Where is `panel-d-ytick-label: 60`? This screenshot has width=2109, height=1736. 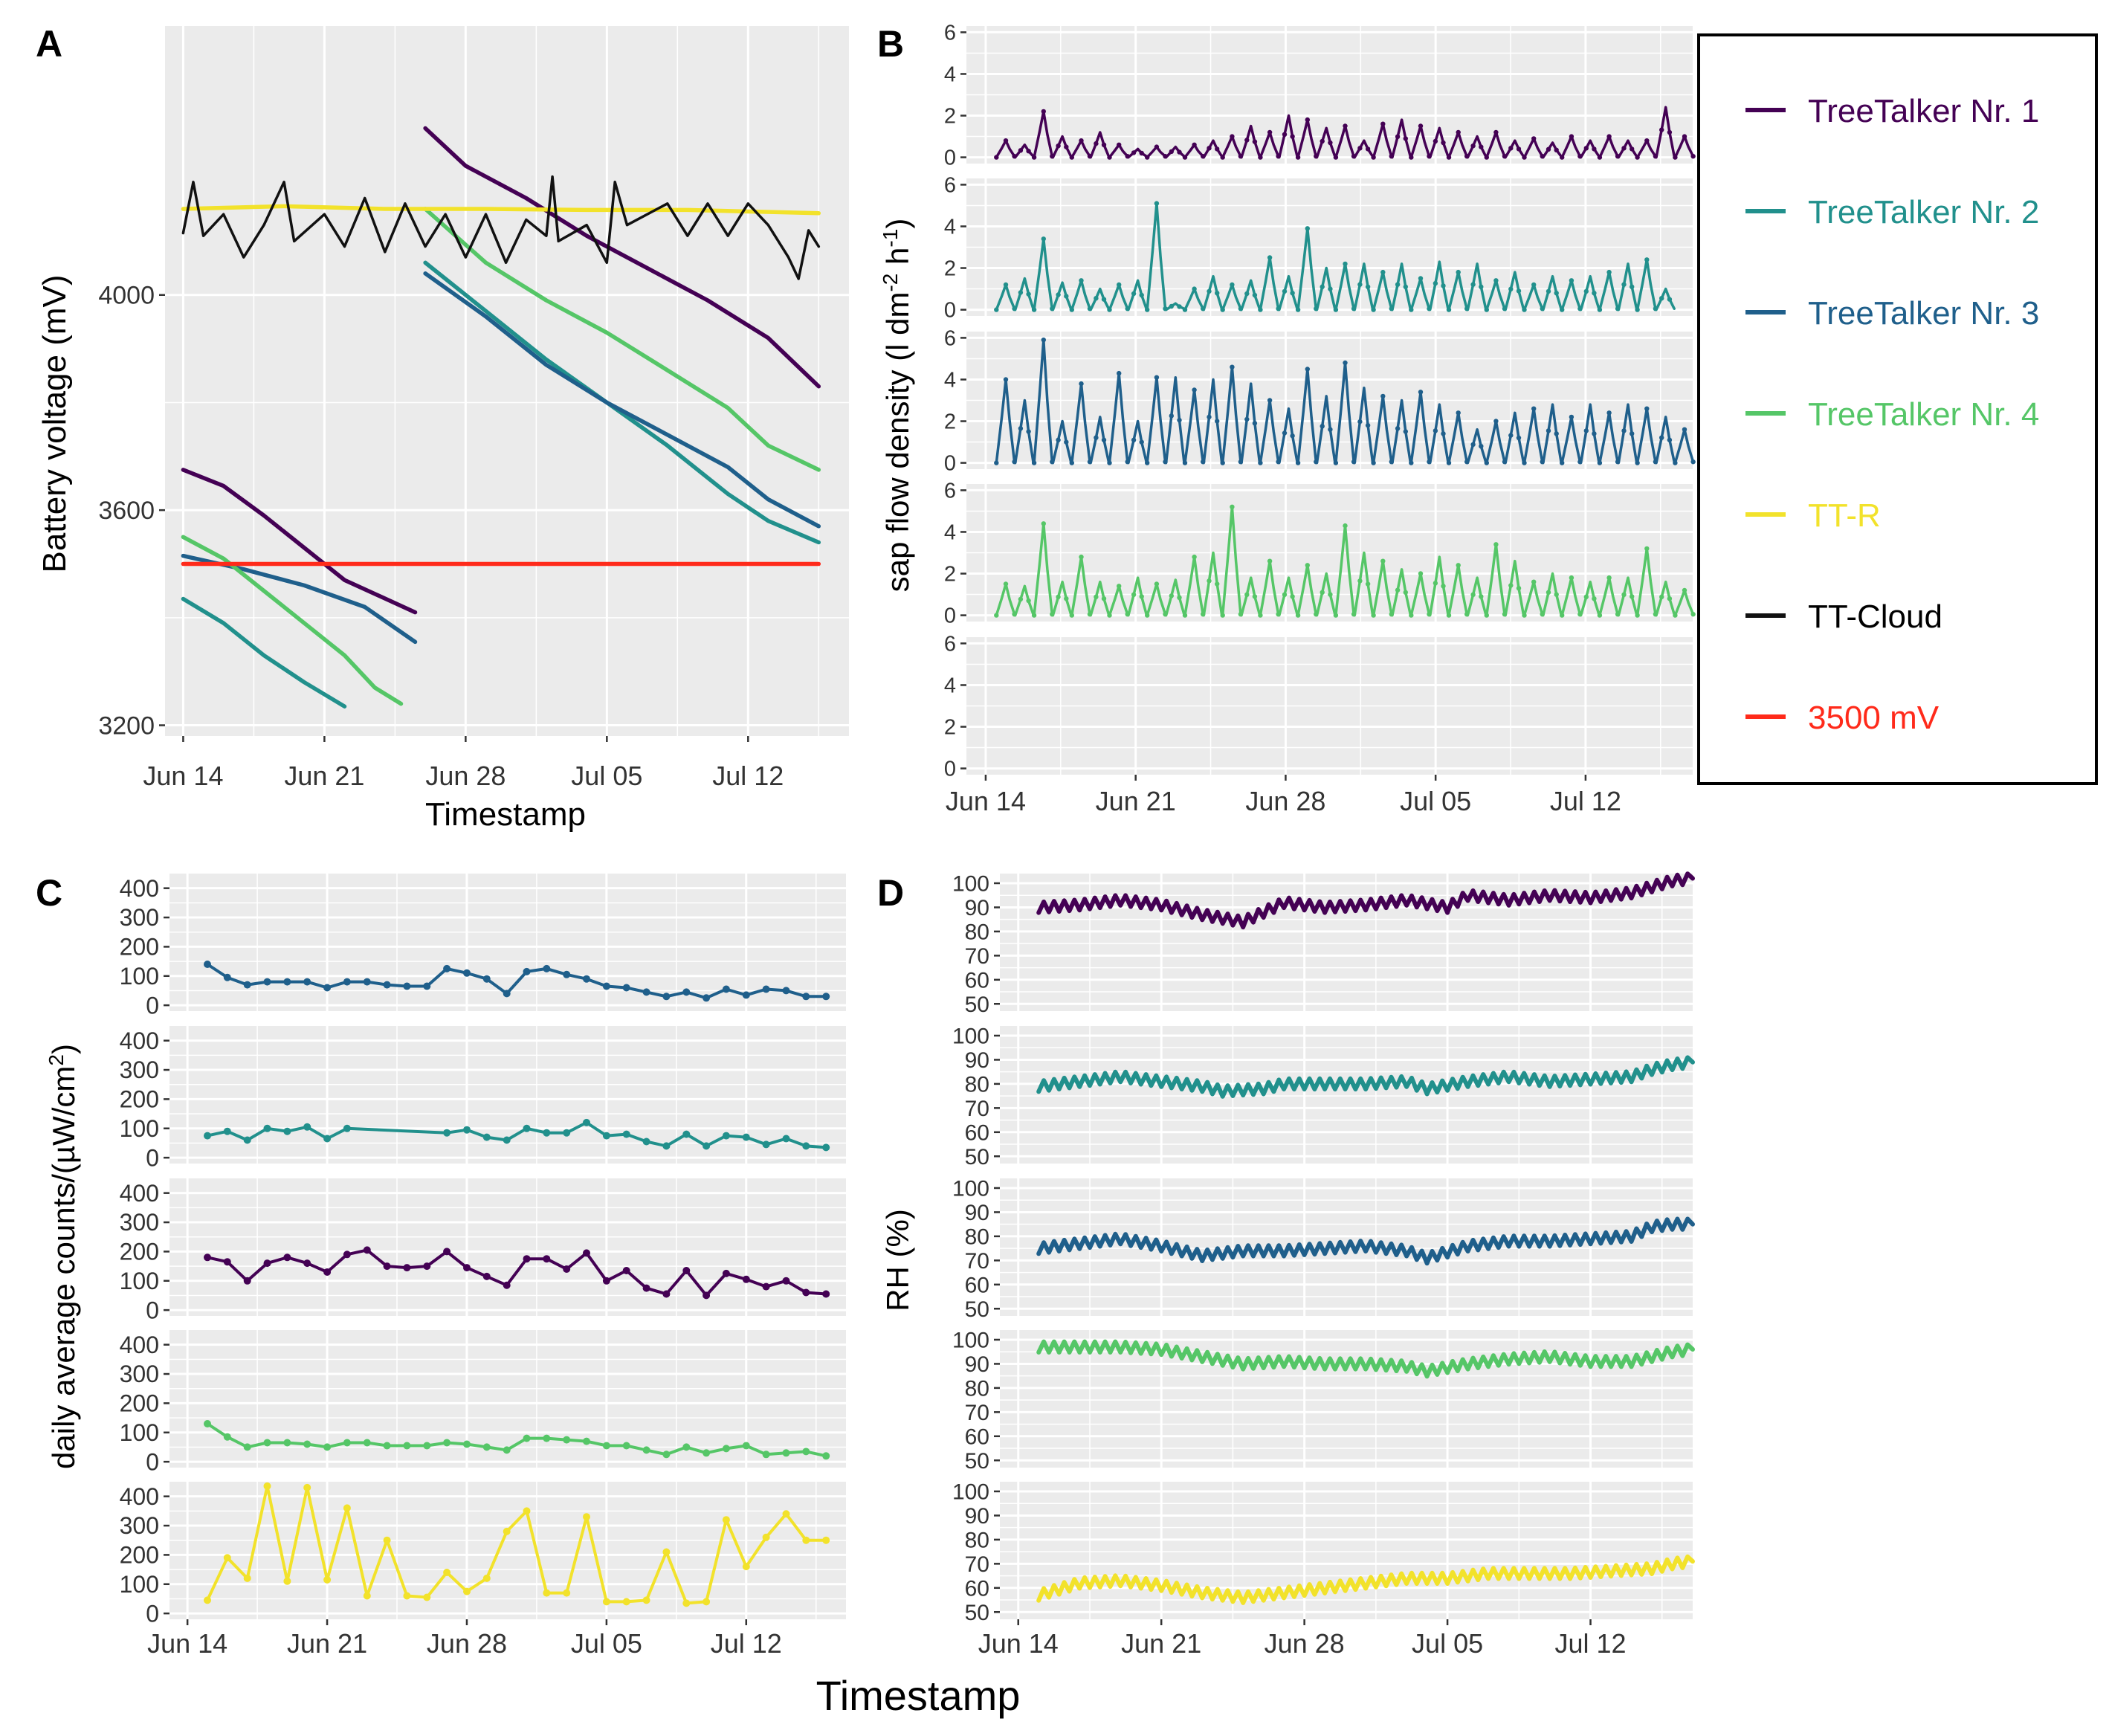
panel-d-ytick-label: 60 is located at coordinates (977, 1588).